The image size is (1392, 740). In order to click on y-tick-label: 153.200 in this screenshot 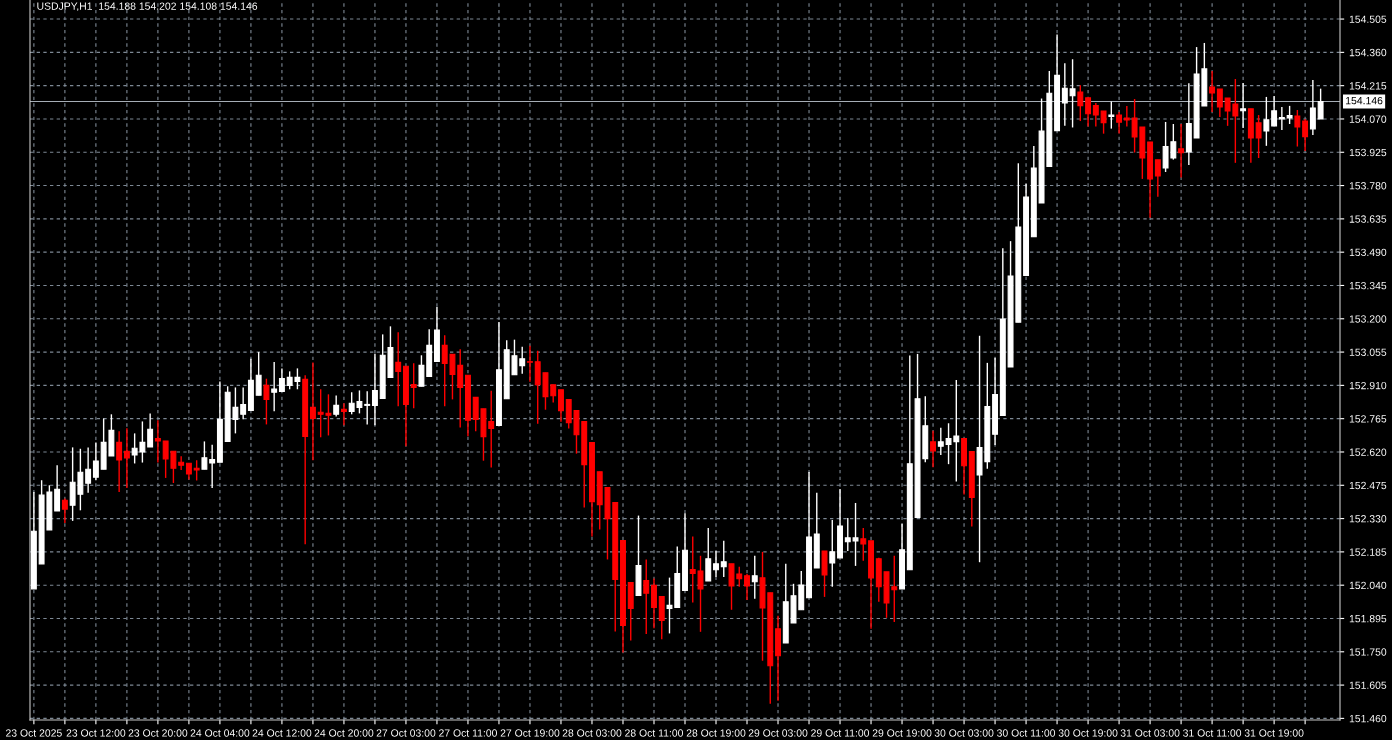, I will do `click(1368, 319)`.